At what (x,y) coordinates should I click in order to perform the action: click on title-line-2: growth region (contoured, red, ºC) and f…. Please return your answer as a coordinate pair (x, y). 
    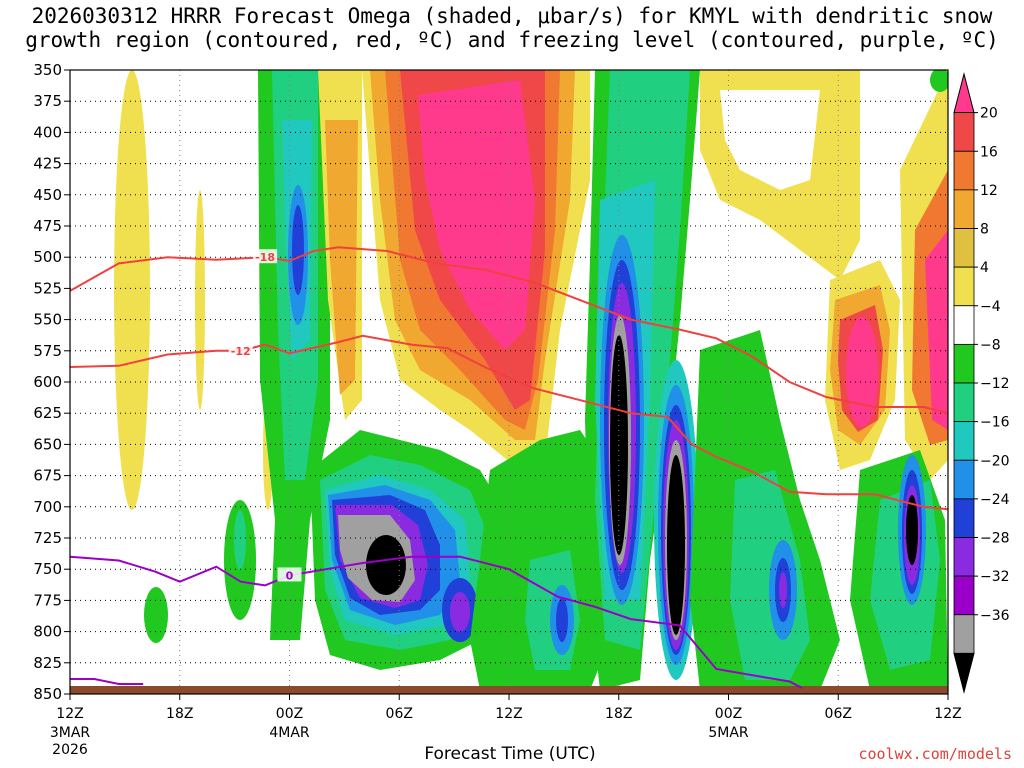
    Looking at the image, I should click on (512, 40).